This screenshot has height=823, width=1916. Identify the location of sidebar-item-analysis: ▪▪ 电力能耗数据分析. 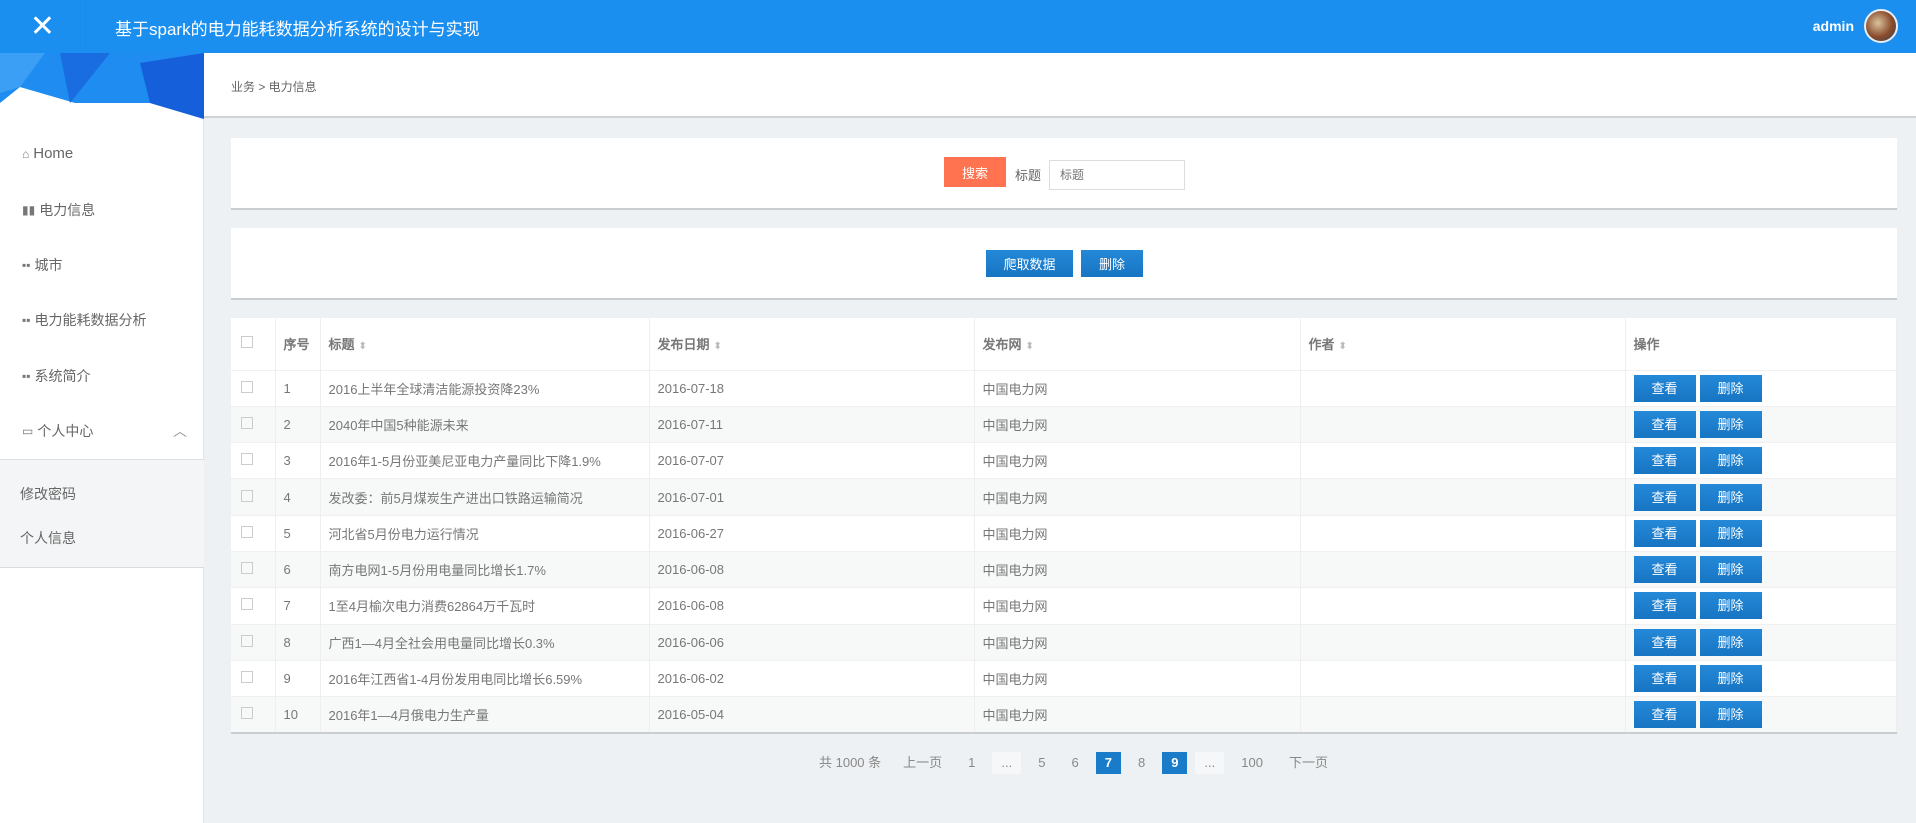
(84, 320).